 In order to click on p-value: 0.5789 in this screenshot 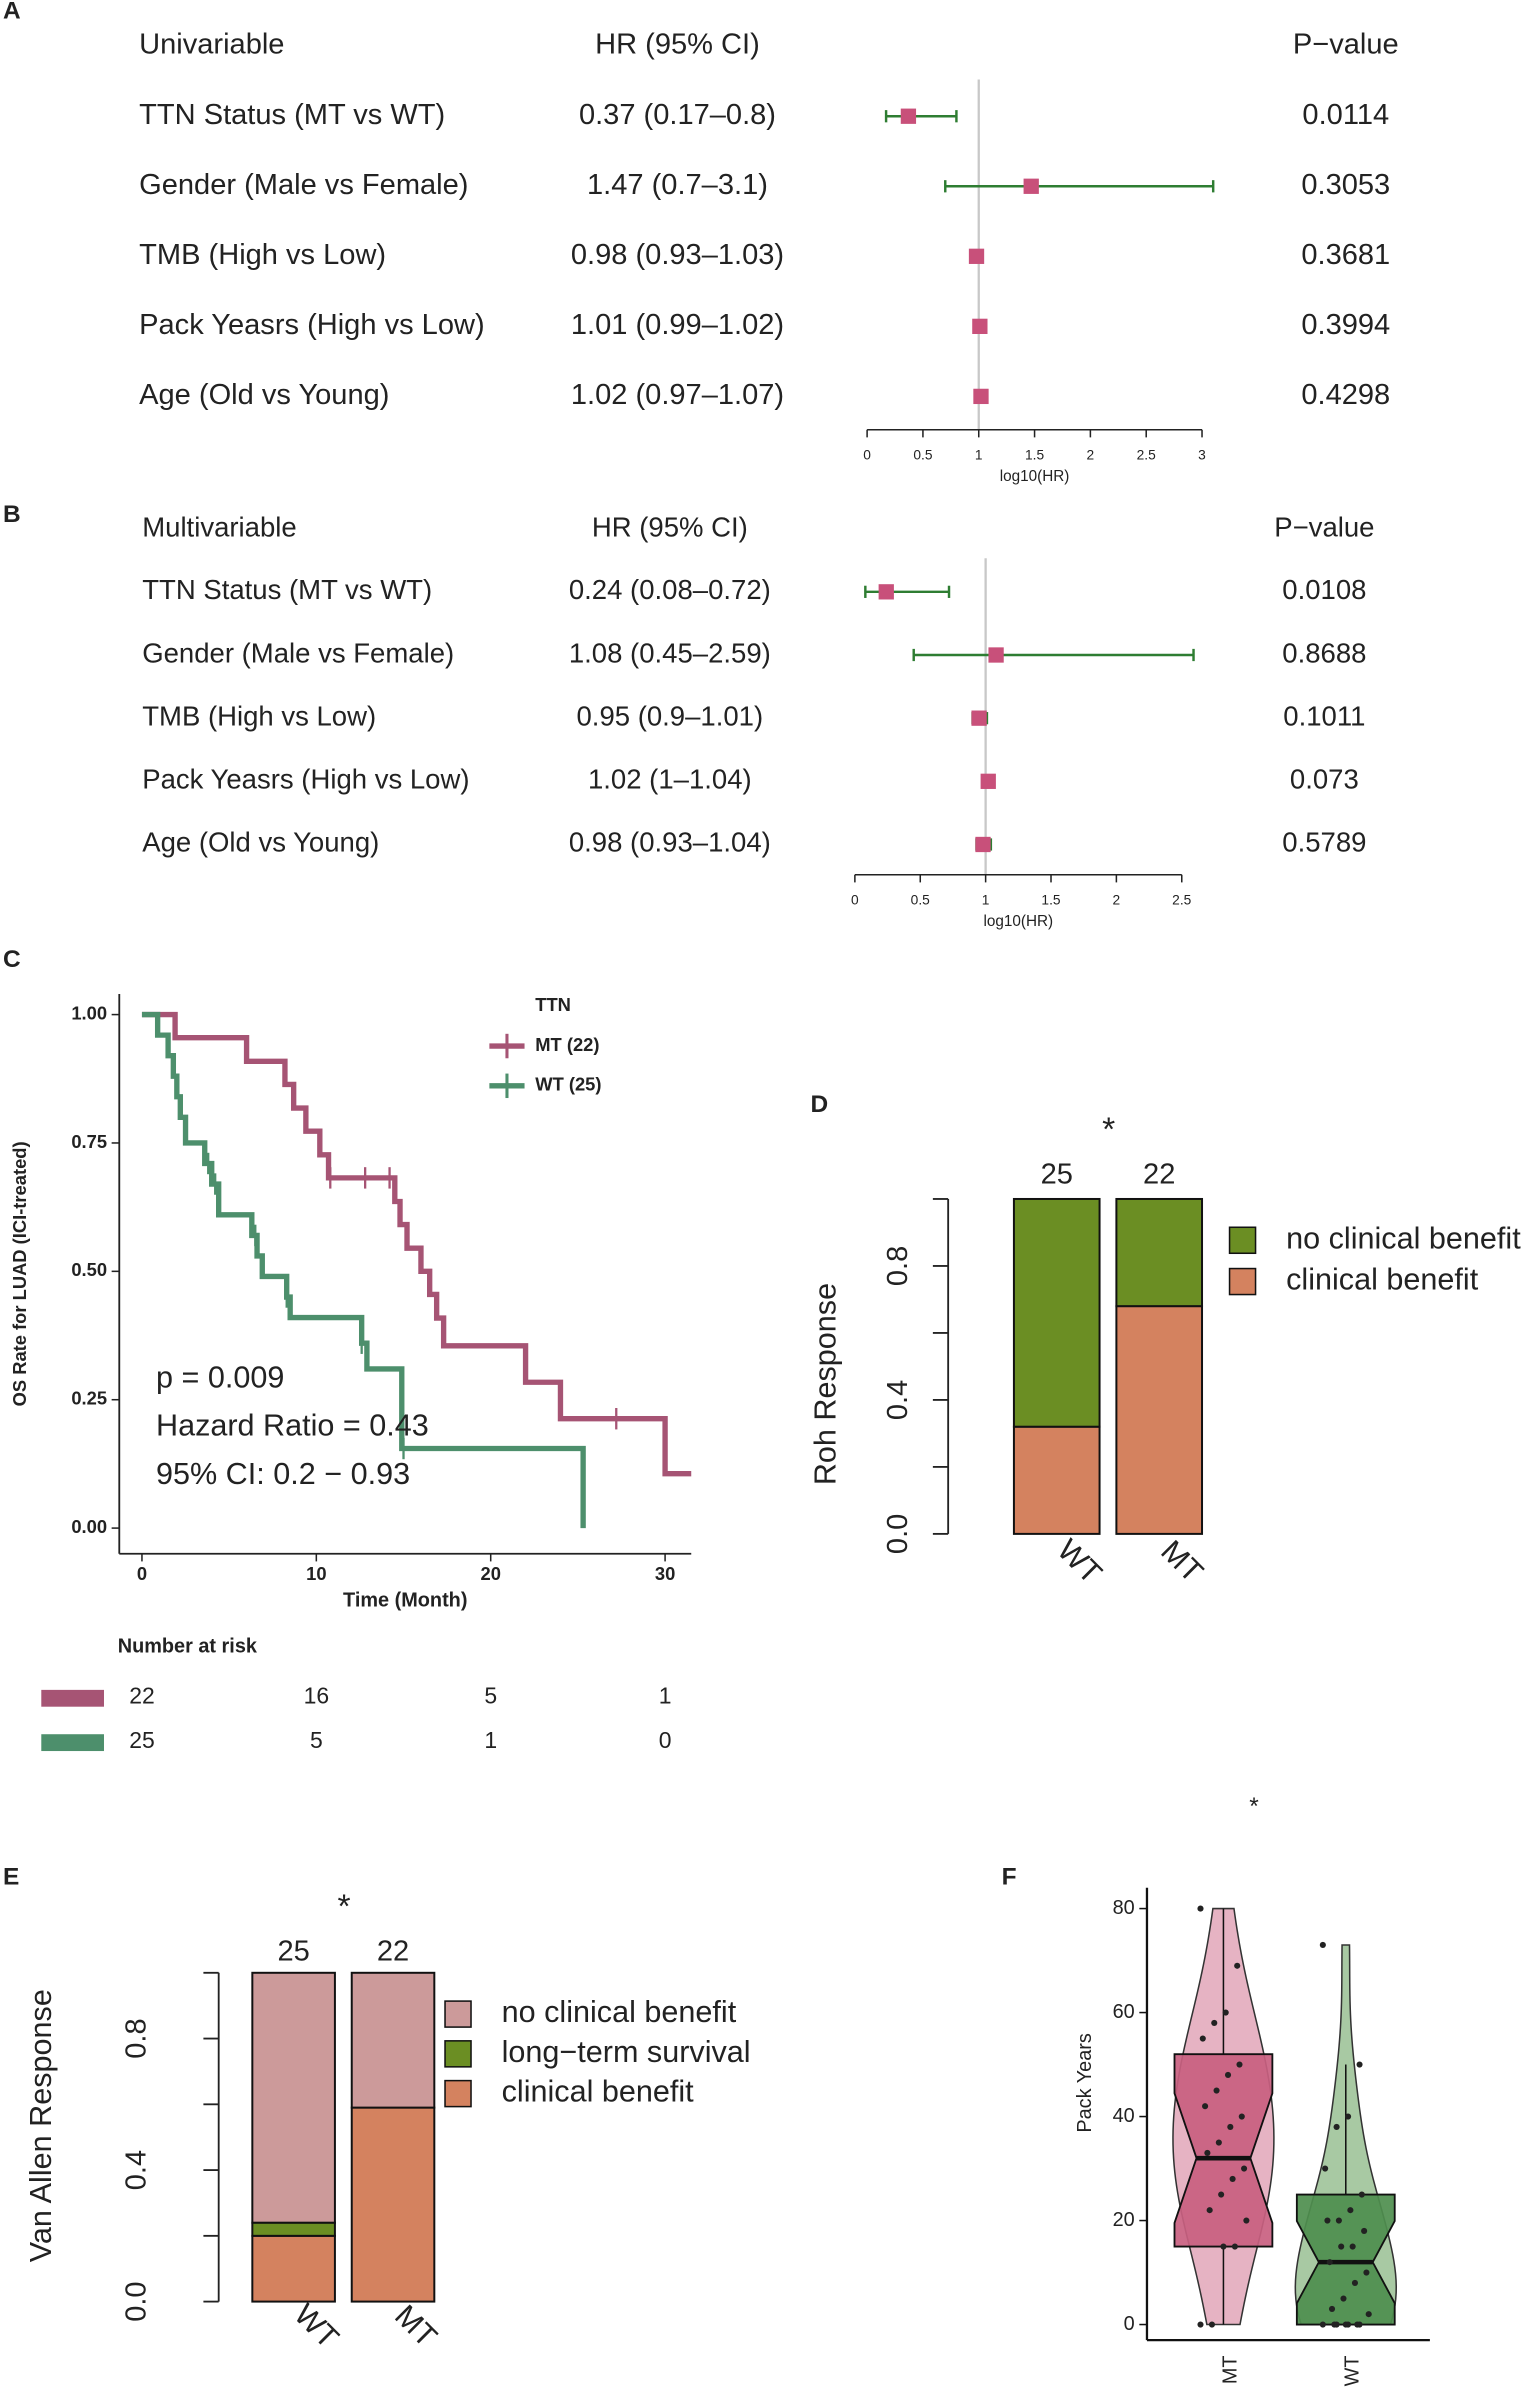, I will do `click(1324, 842)`.